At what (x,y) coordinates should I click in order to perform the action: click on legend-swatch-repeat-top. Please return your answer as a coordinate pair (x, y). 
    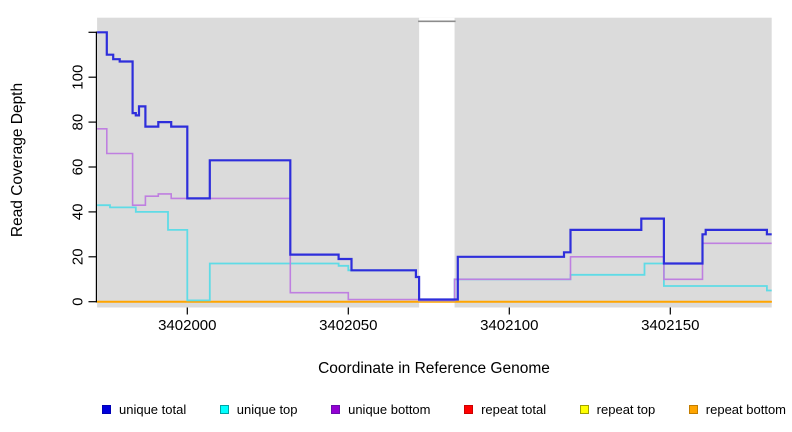
    Looking at the image, I should click on (584, 409).